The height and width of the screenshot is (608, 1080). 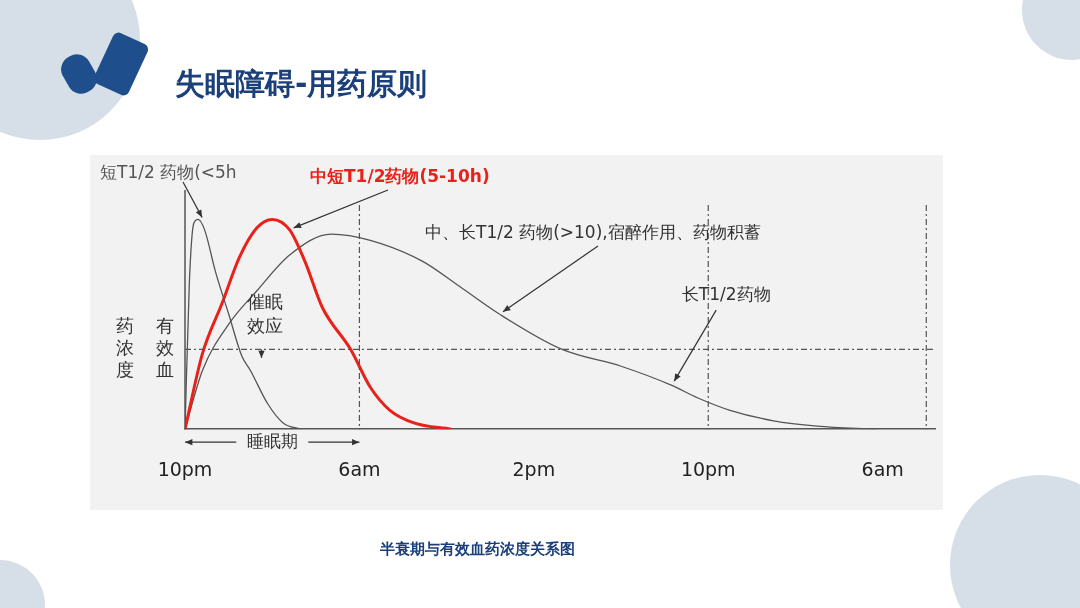 I want to click on series-label: 中、长T1/2 药物(>10),宿醉作用、药物积蓄, so click(x=593, y=232).